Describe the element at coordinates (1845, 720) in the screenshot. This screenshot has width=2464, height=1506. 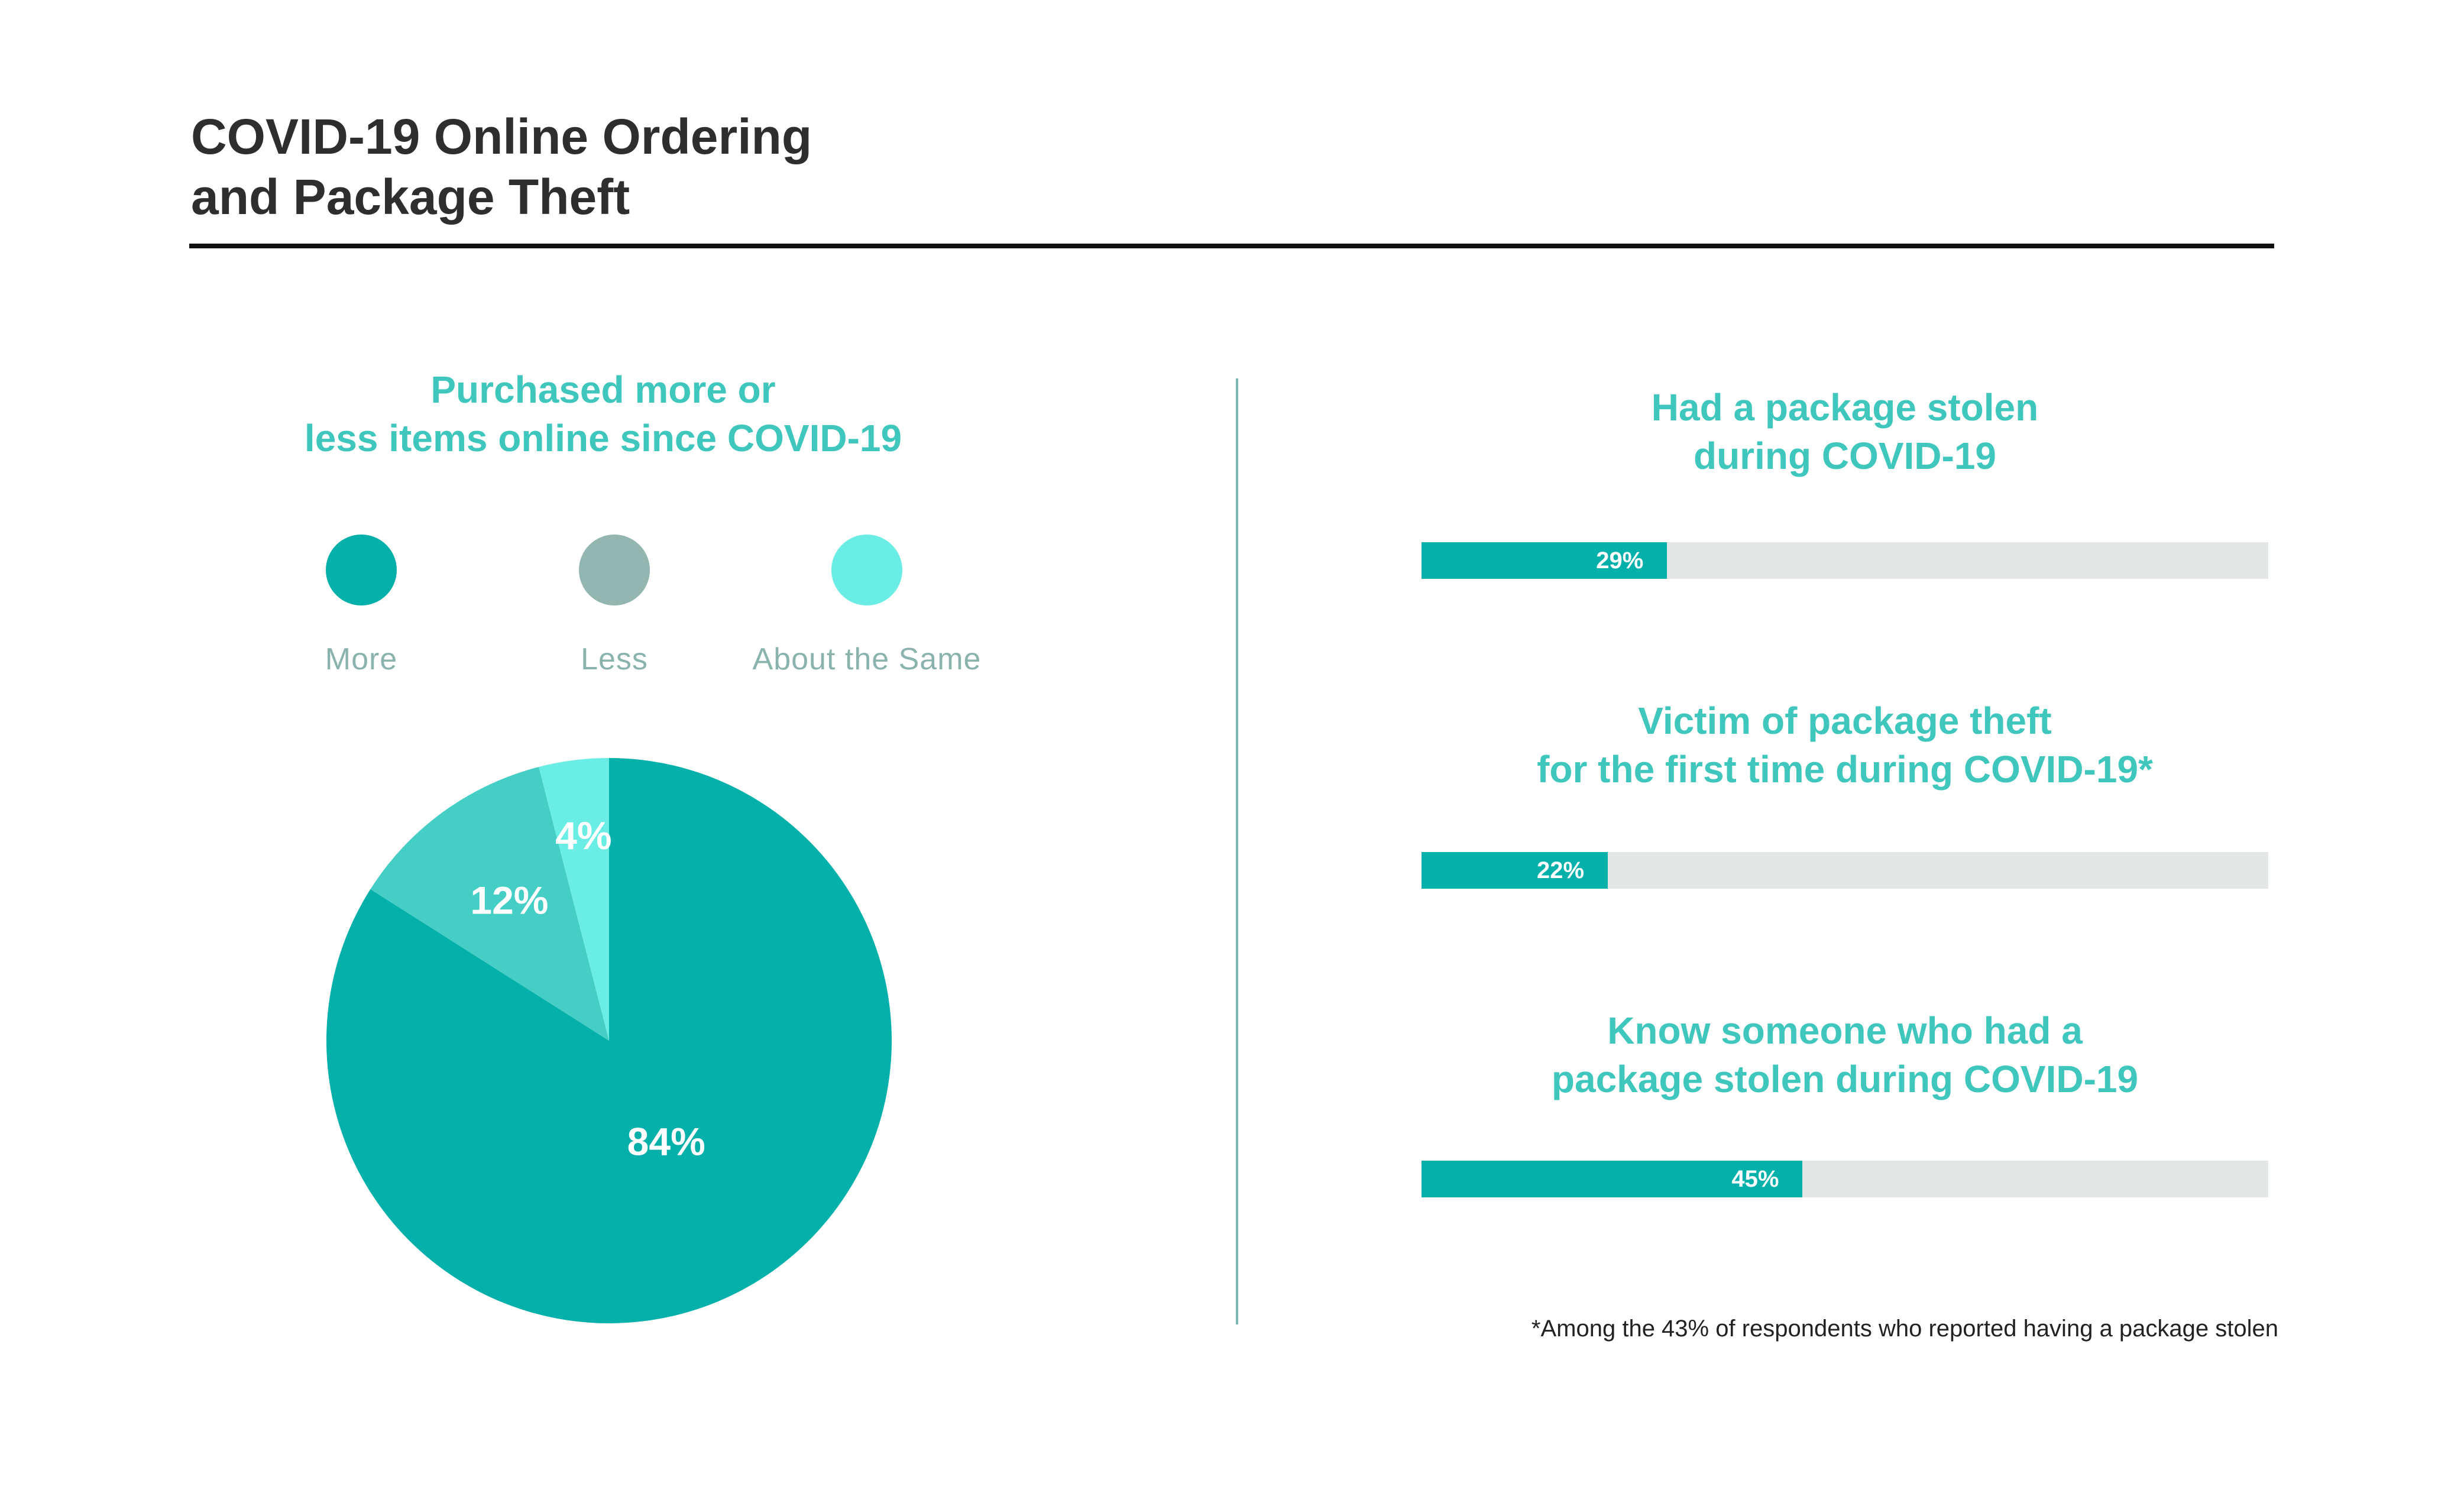
I see `bar-title-line-1: Victim of package theft` at that location.